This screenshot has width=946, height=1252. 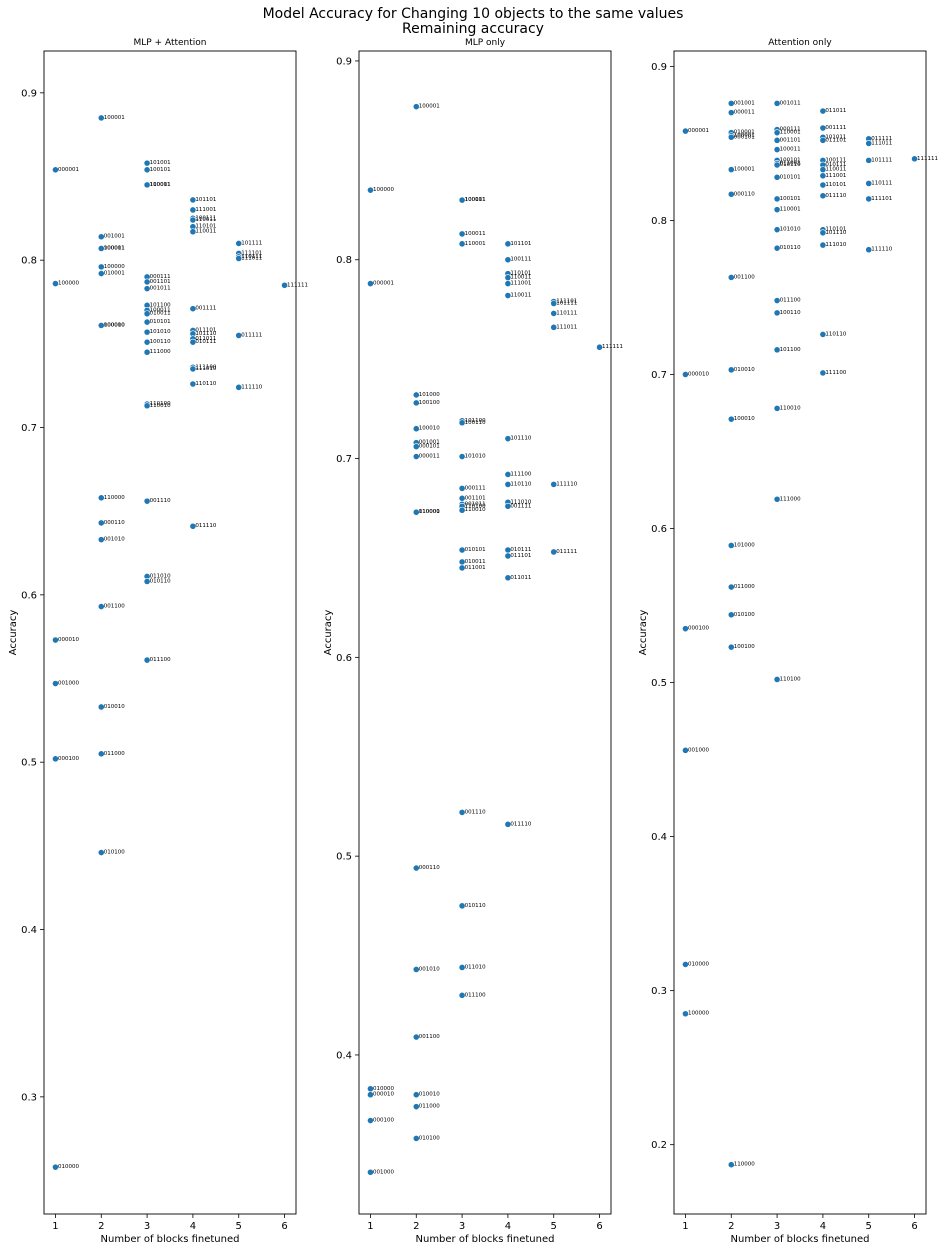 I want to click on data-point-label: 101111, so click(x=881, y=160).